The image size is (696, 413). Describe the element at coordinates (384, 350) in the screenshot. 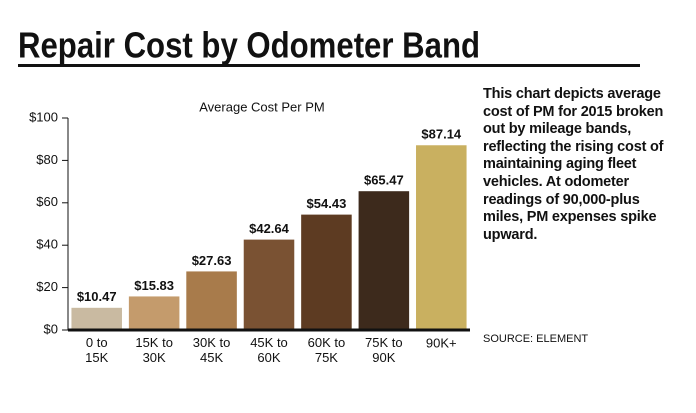

I see `x-tick-label: 75K to 90K` at that location.